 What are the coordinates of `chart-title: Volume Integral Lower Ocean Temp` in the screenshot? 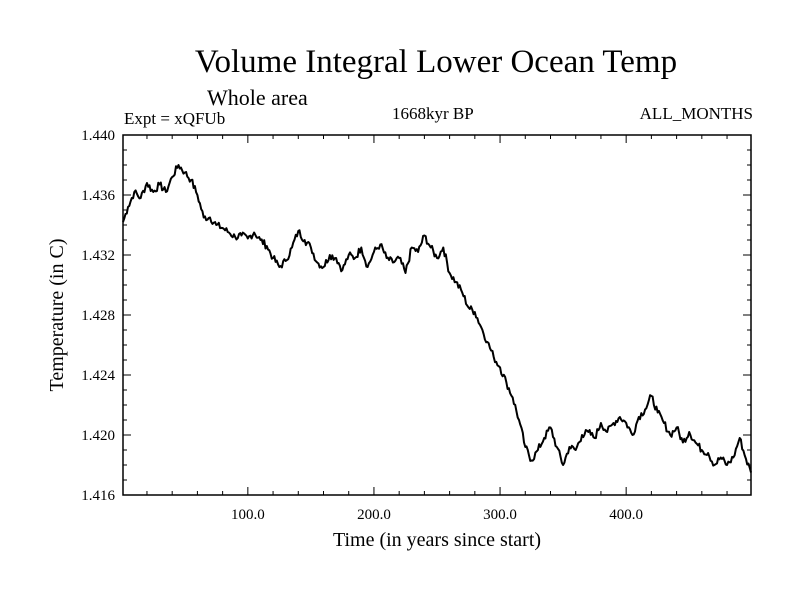 It's located at (436, 62).